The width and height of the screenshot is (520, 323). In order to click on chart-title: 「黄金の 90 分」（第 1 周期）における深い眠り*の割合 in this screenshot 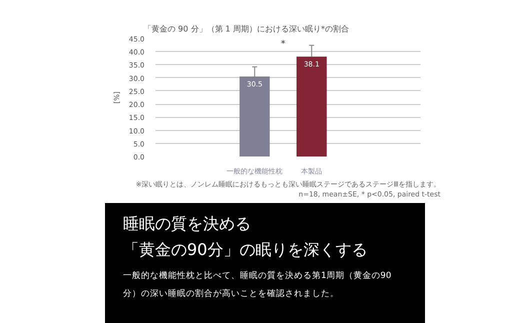, I will do `click(246, 29)`.